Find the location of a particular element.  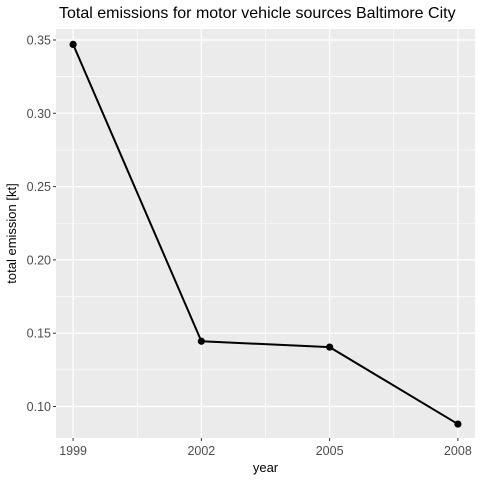

y-tick-label: 0.30 is located at coordinates (39, 114).